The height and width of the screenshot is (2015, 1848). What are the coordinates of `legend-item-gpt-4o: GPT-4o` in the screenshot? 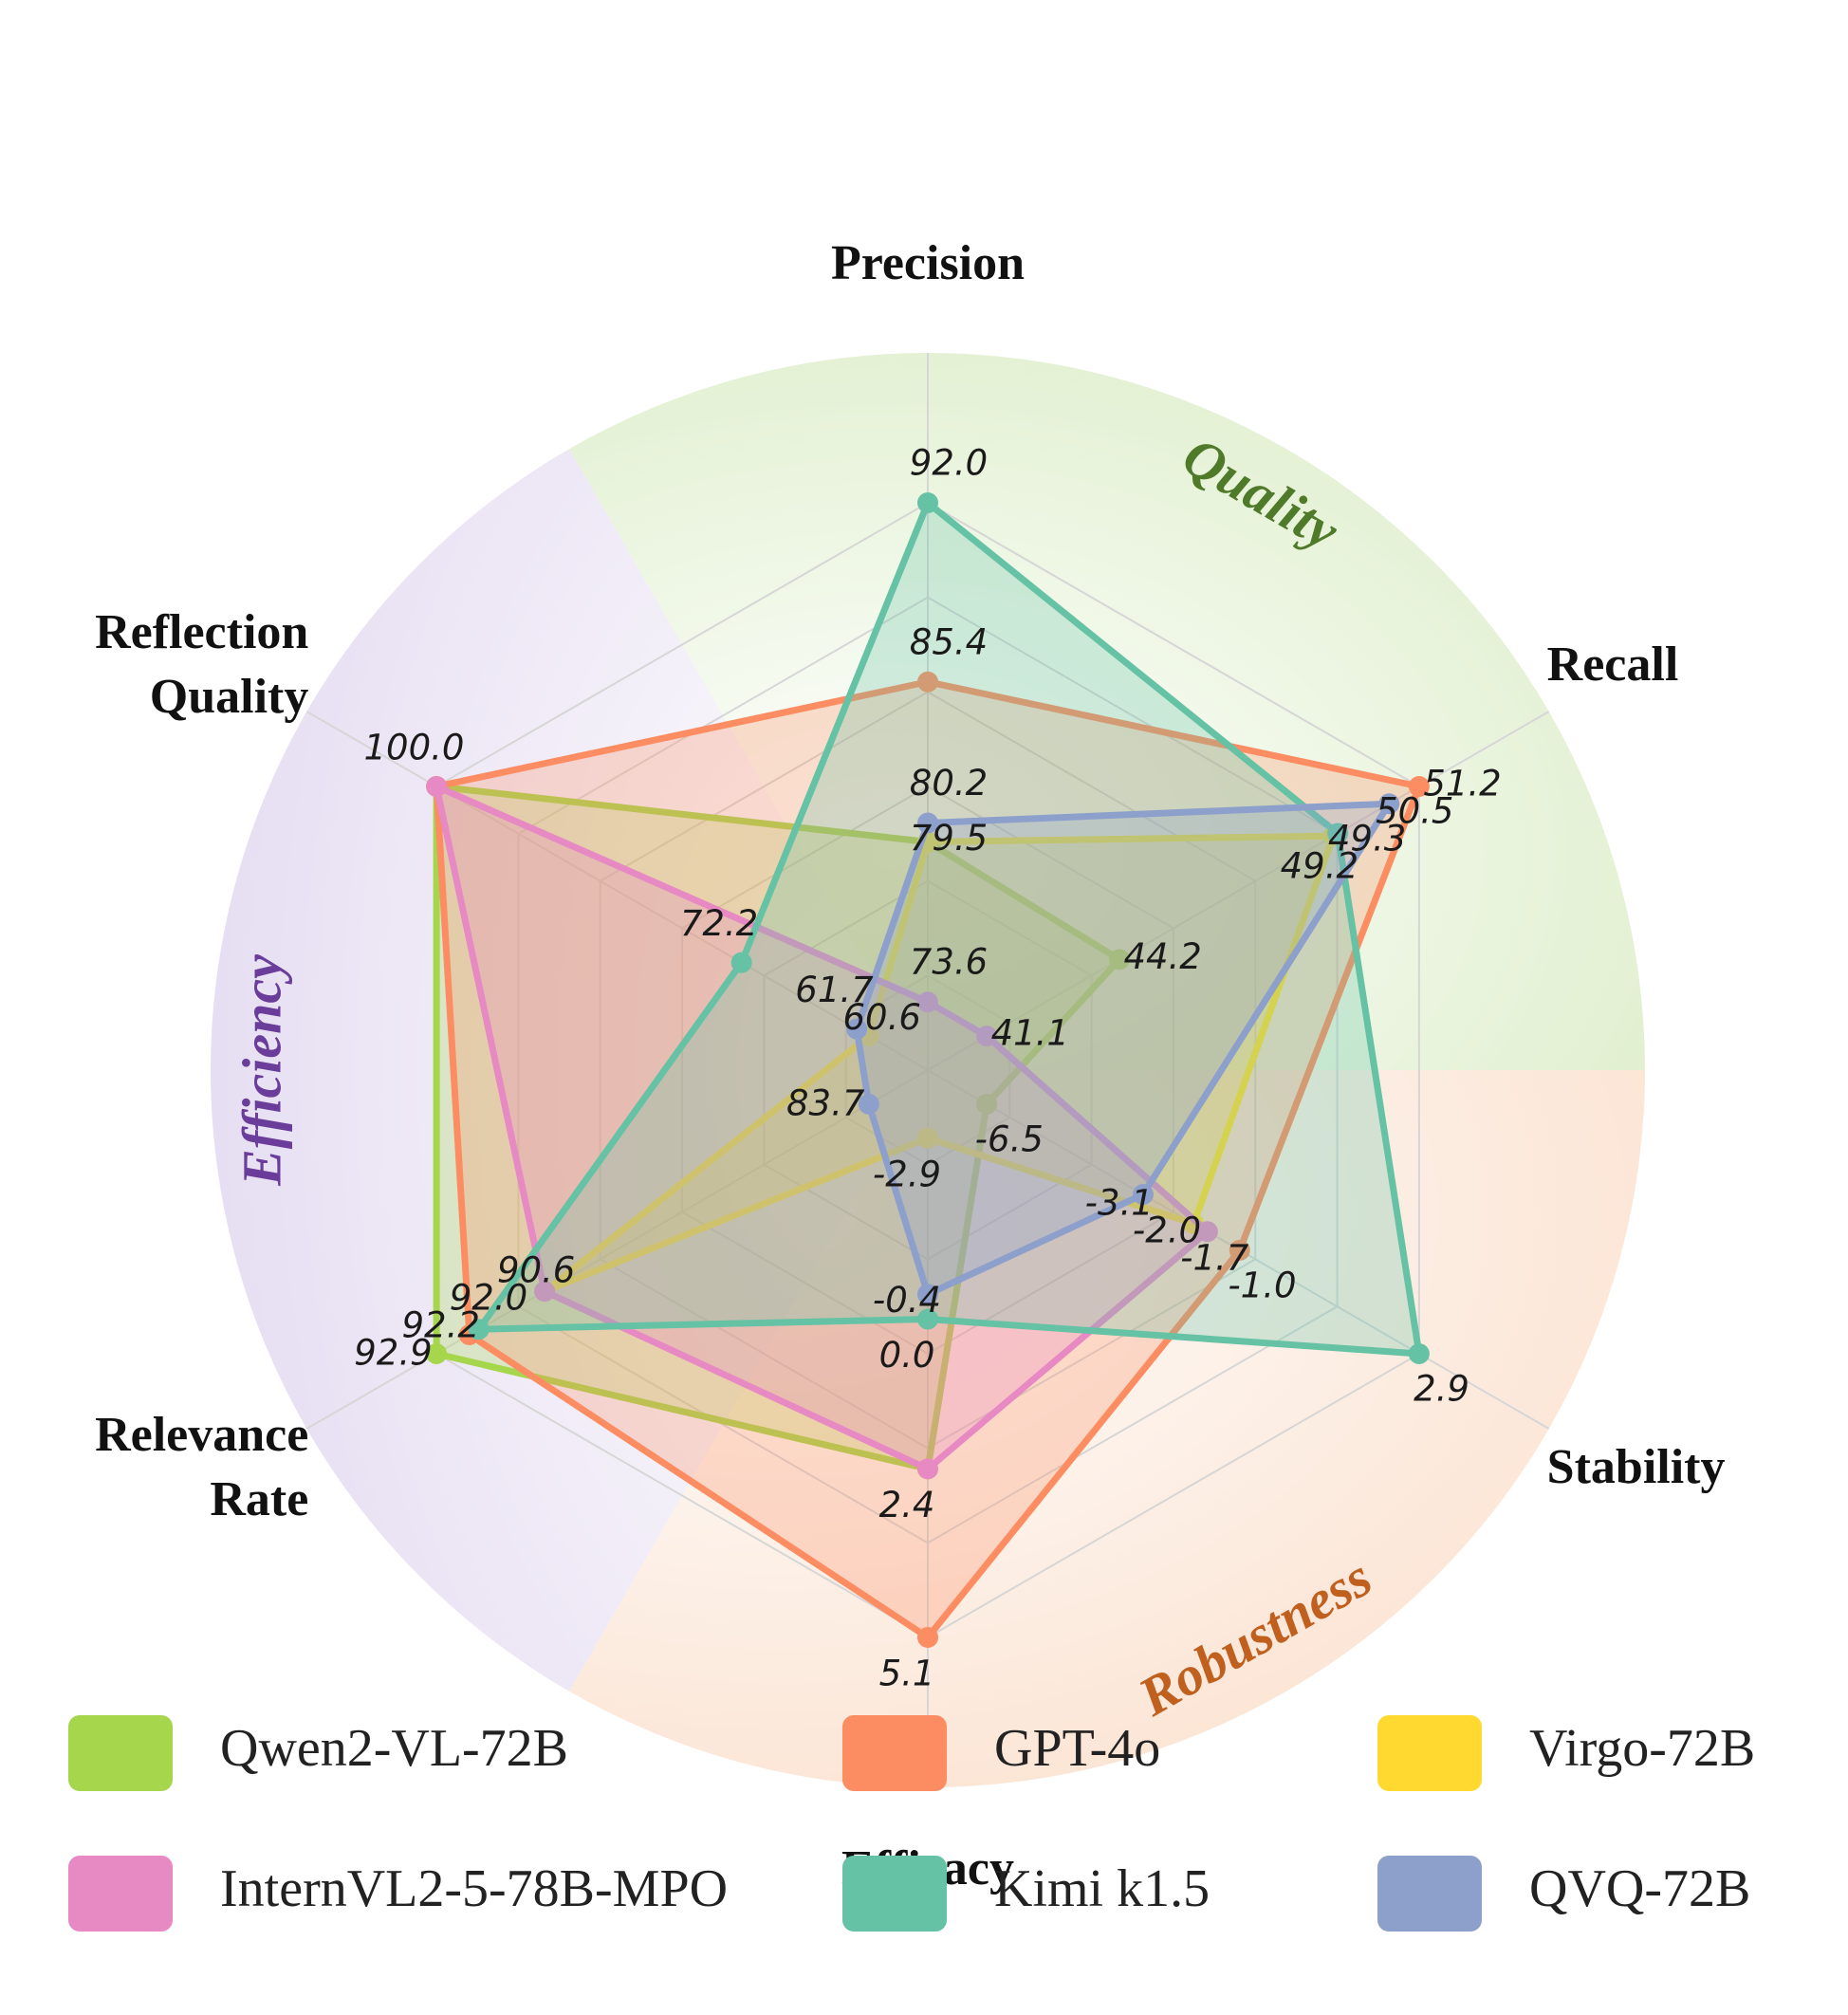 It's located at (1001, 1753).